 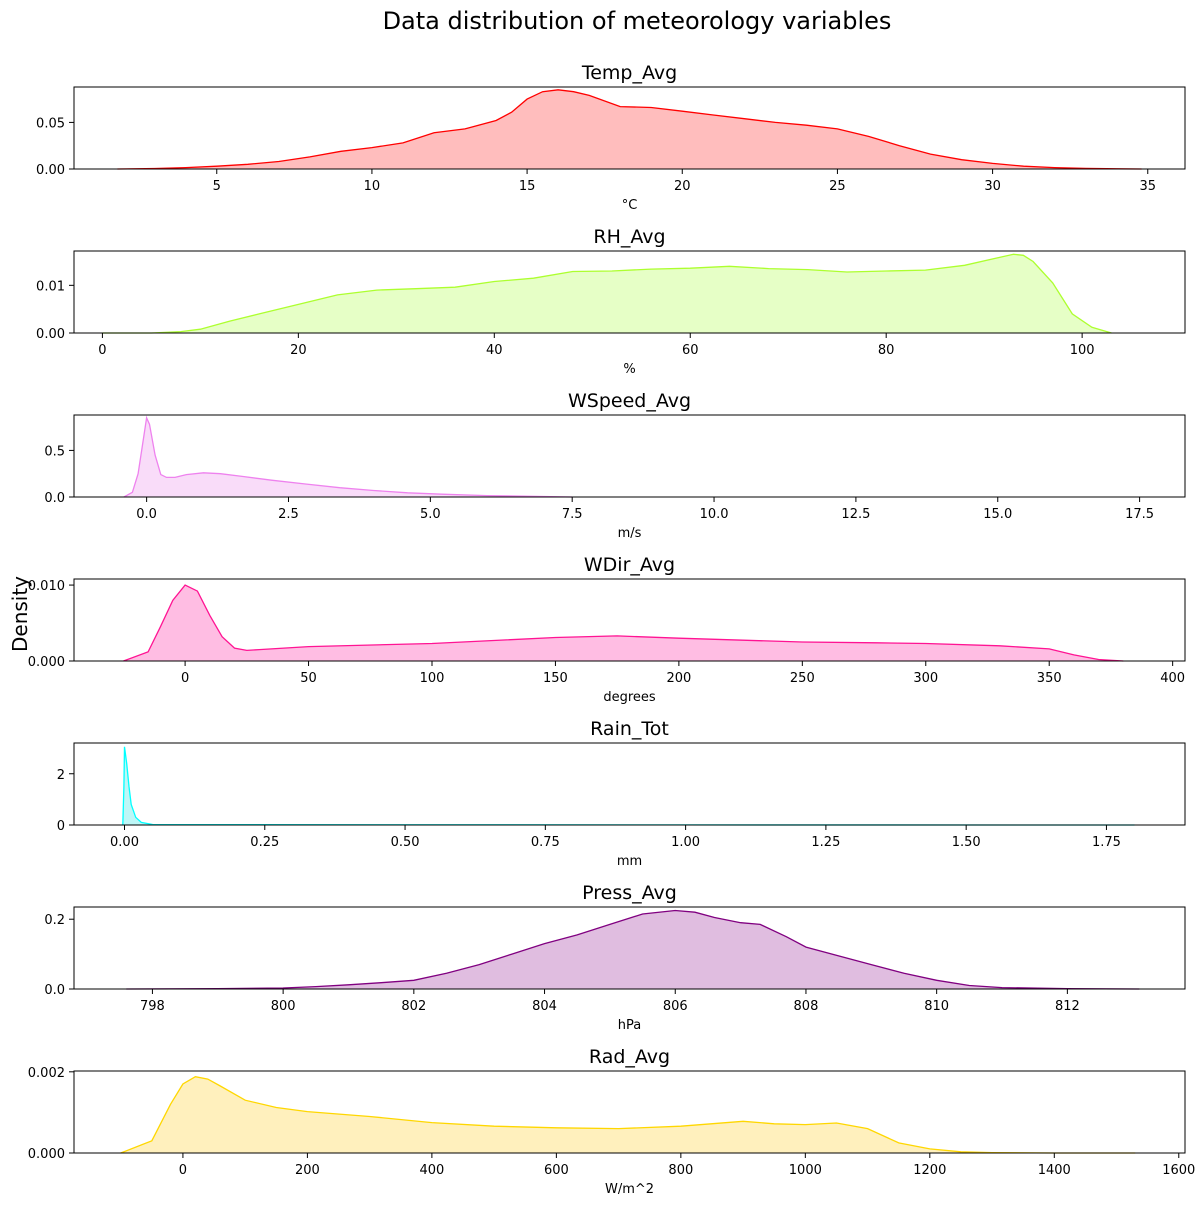 What do you see at coordinates (806, 1006) in the screenshot?
I see `x-tick-label: 808` at bounding box center [806, 1006].